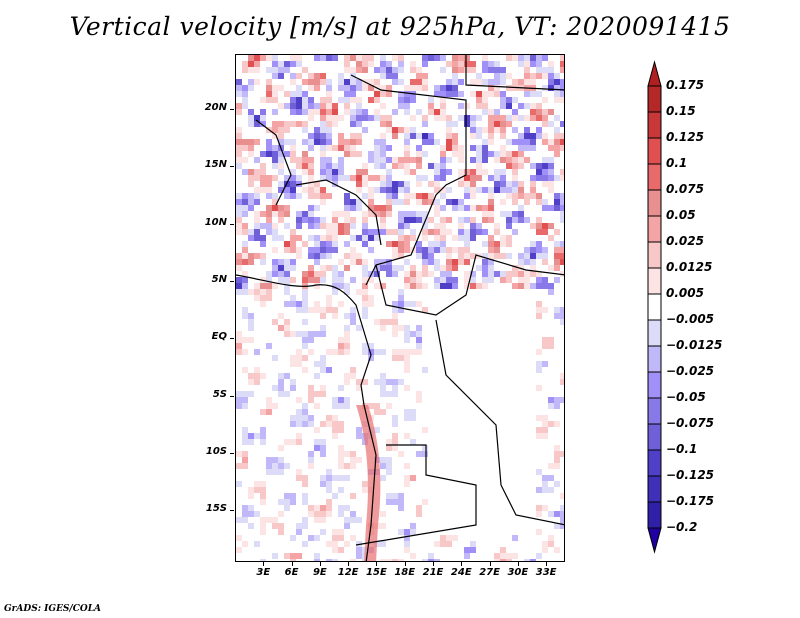  I want to click on lat-tick-label: 10N, so click(215, 222).